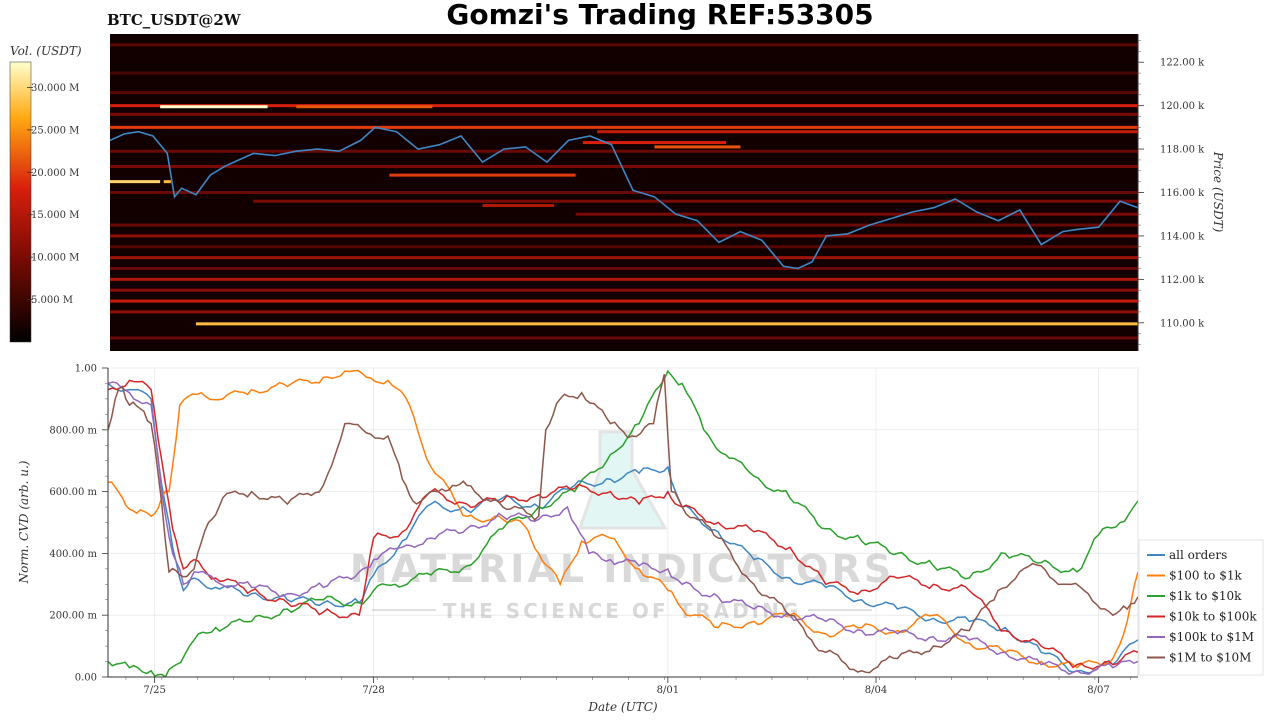 The image size is (1280, 720). What do you see at coordinates (73, 492) in the screenshot?
I see `cvd-y-tick-label: 600.00 m` at bounding box center [73, 492].